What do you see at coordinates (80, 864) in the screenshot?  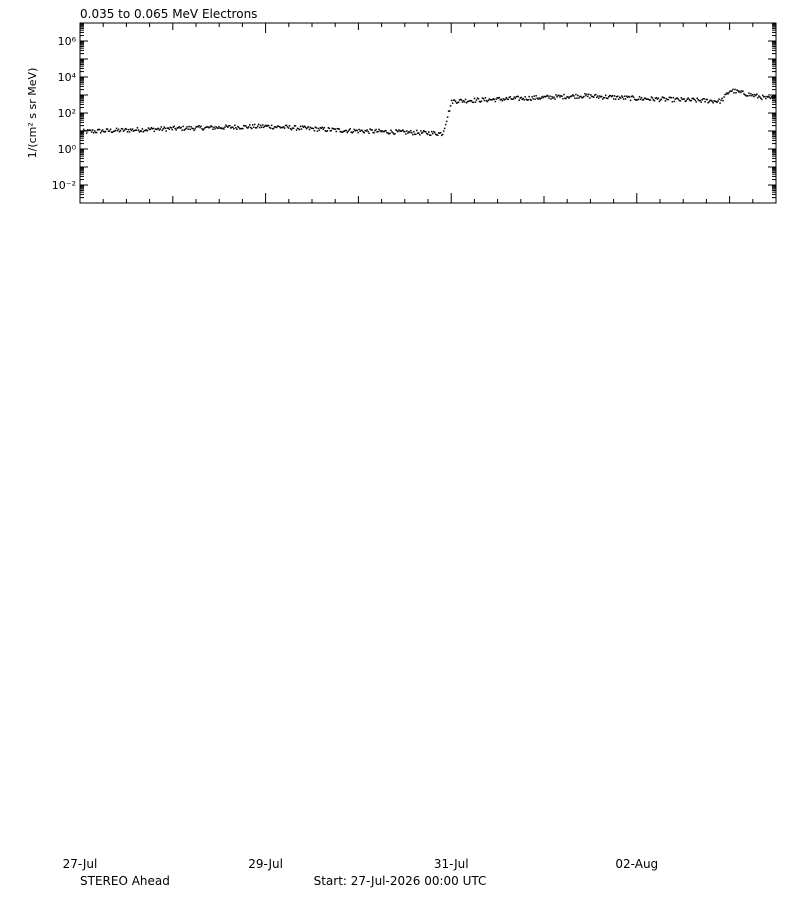 I see `x-tick-label: 27-Jul` at bounding box center [80, 864].